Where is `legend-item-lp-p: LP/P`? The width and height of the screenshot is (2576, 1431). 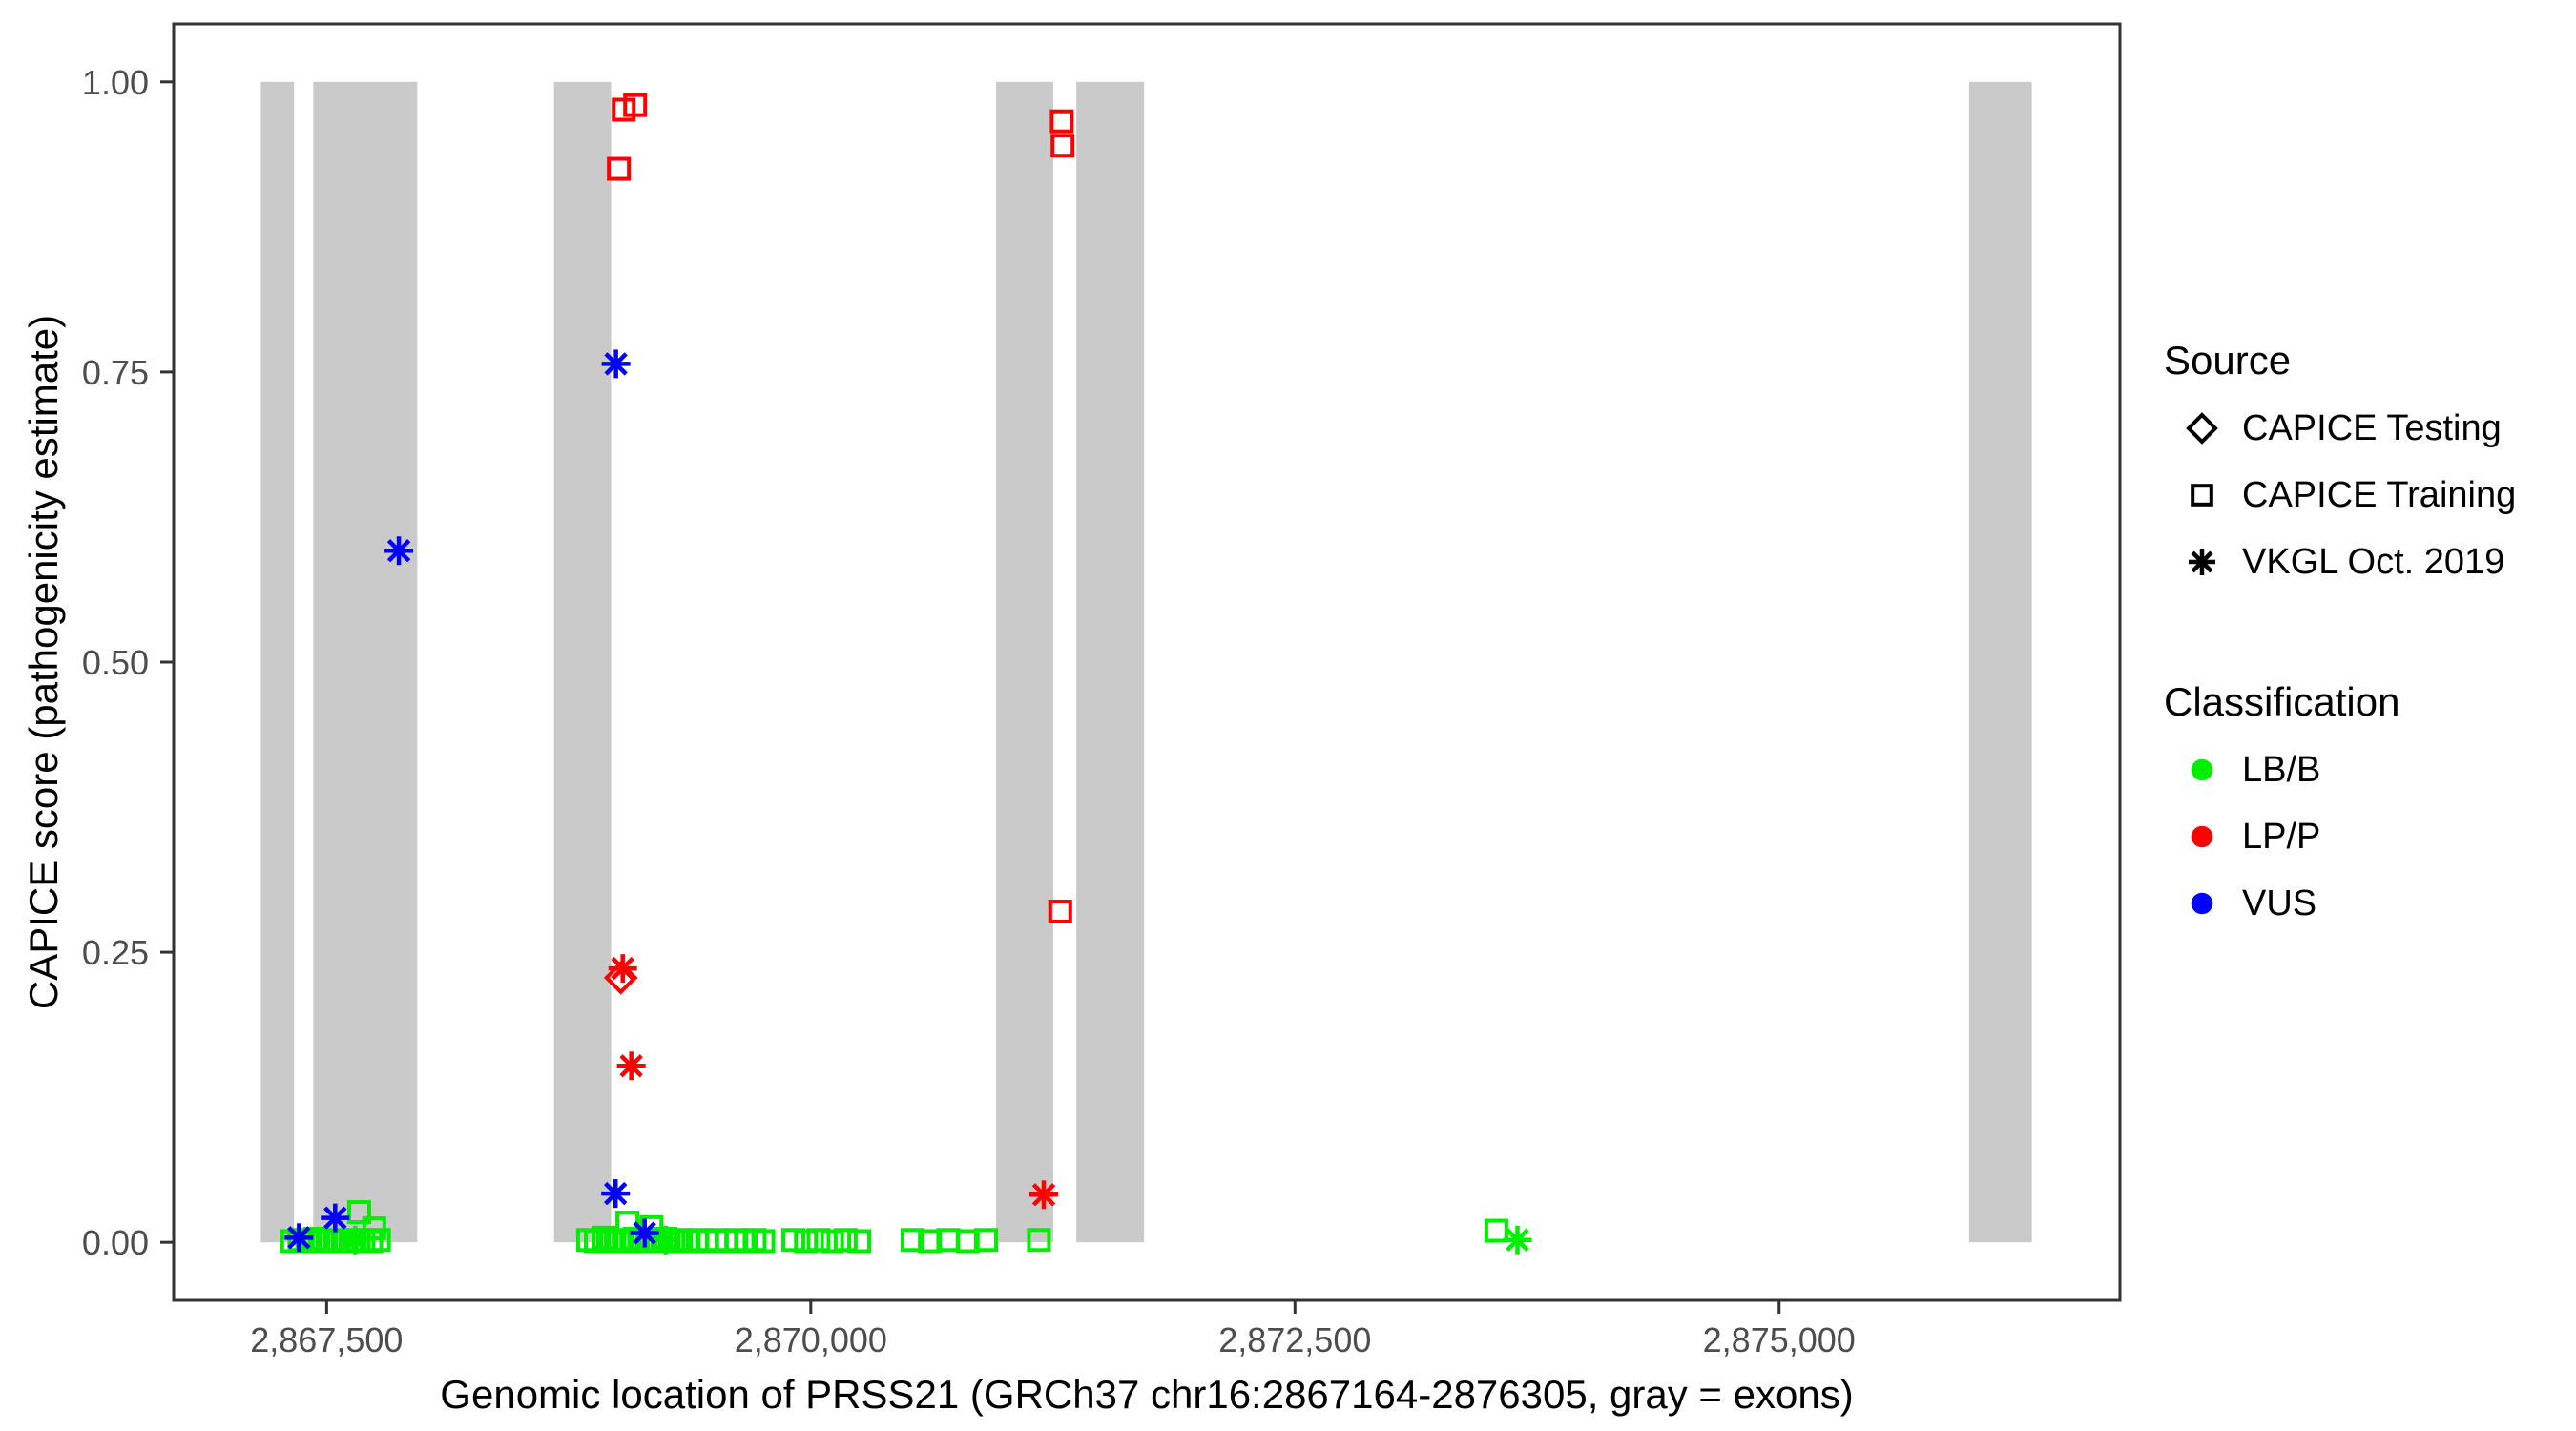
legend-item-lp-p: LP/P is located at coordinates (2376, 836).